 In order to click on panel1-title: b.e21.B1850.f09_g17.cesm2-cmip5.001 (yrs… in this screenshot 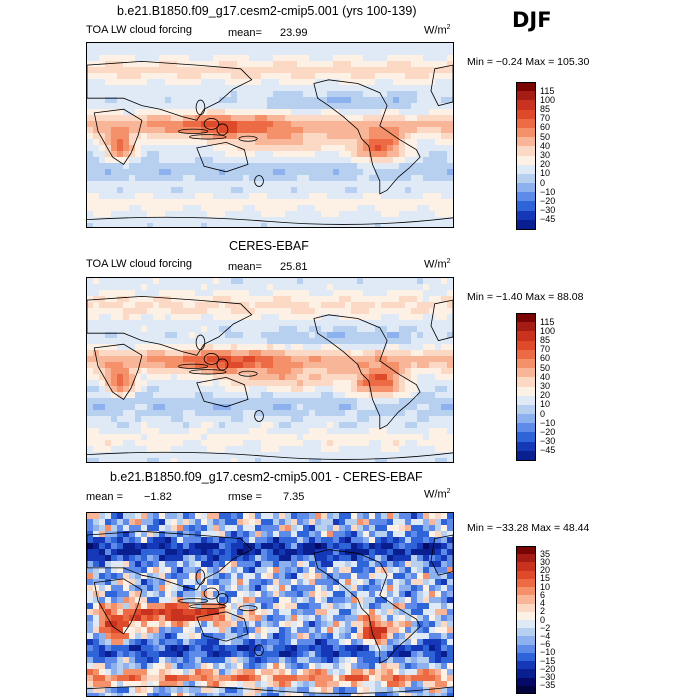, I will do `click(267, 11)`.